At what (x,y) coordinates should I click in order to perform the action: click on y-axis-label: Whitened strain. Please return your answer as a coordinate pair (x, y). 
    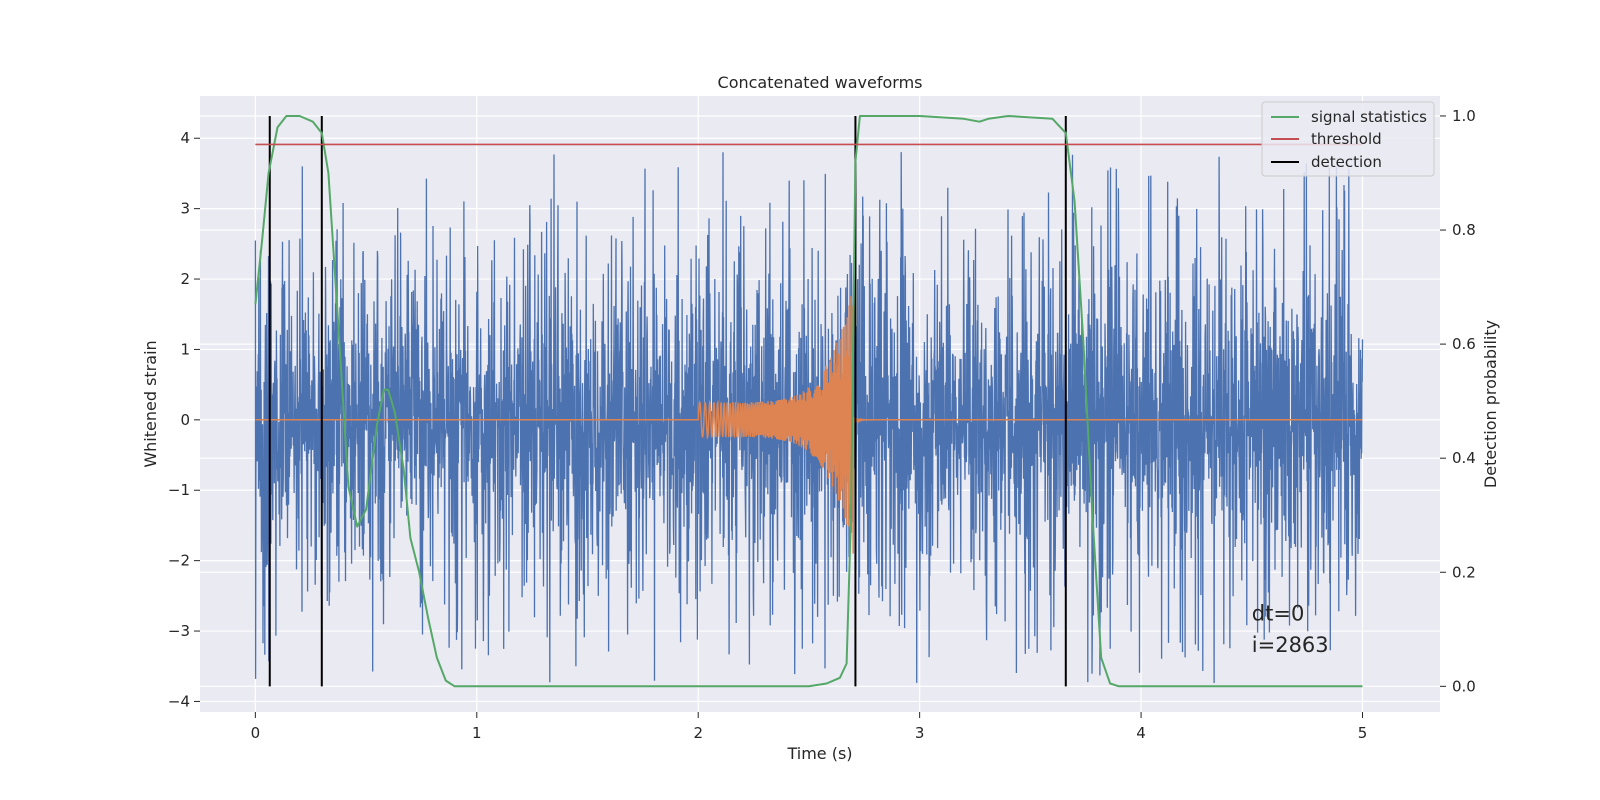
    Looking at the image, I should click on (150, 403).